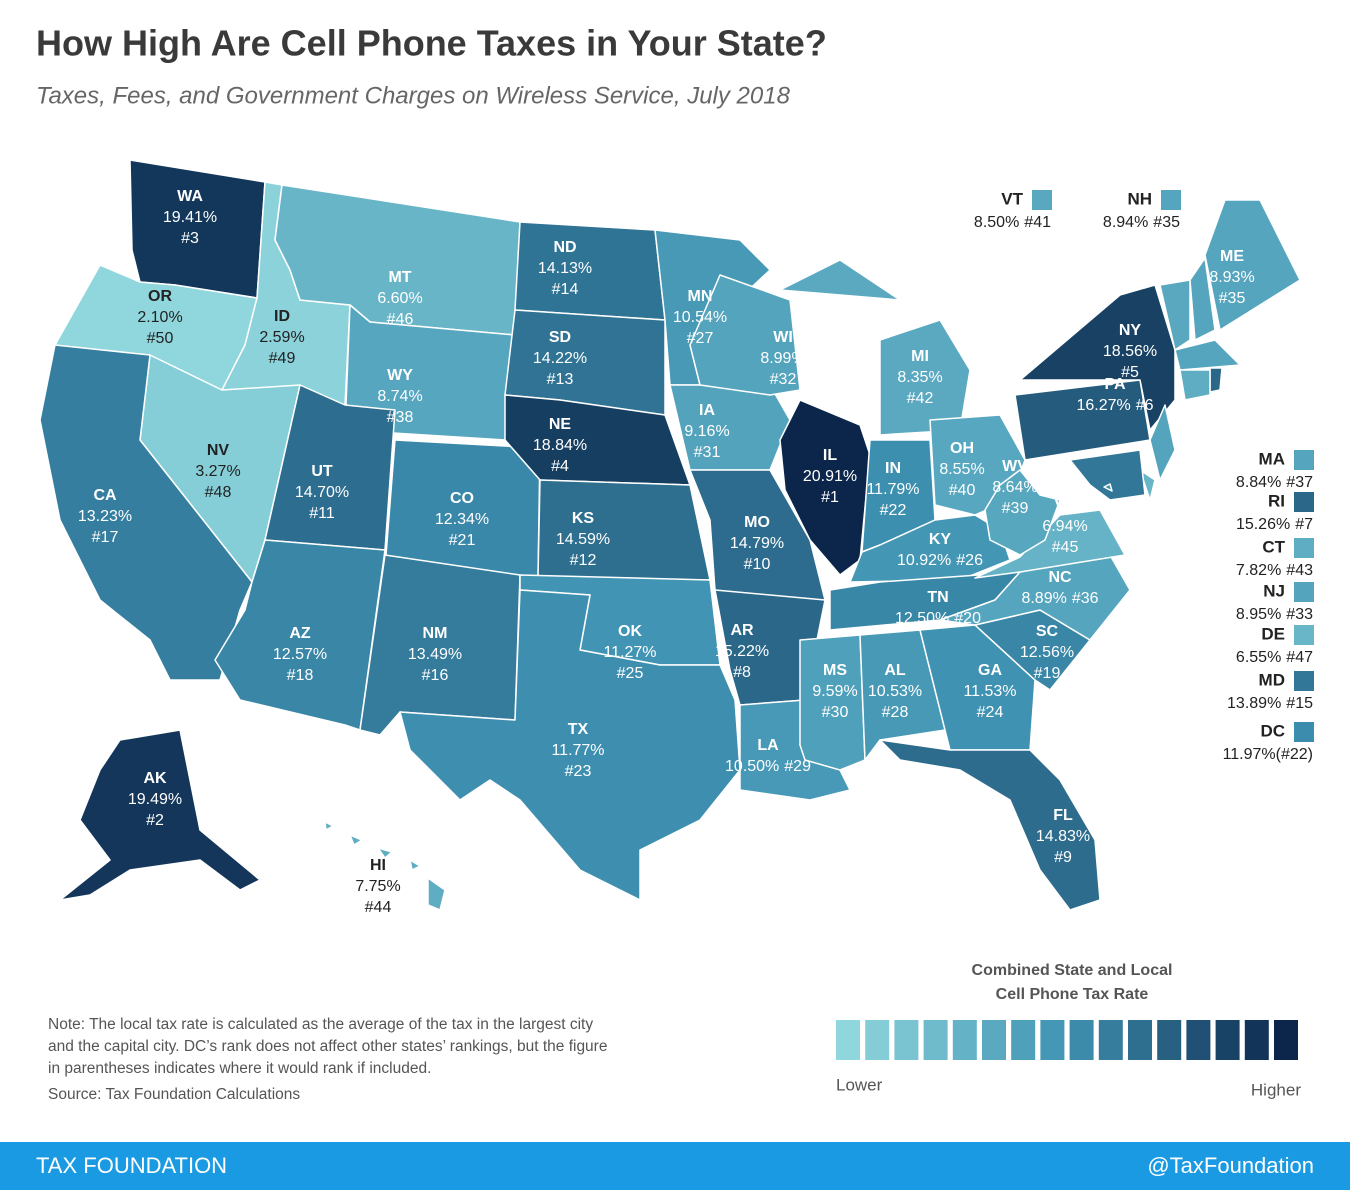 The image size is (1350, 1190). Describe the element at coordinates (1047, 631) in the screenshot. I see `state-abbr: SC` at that location.